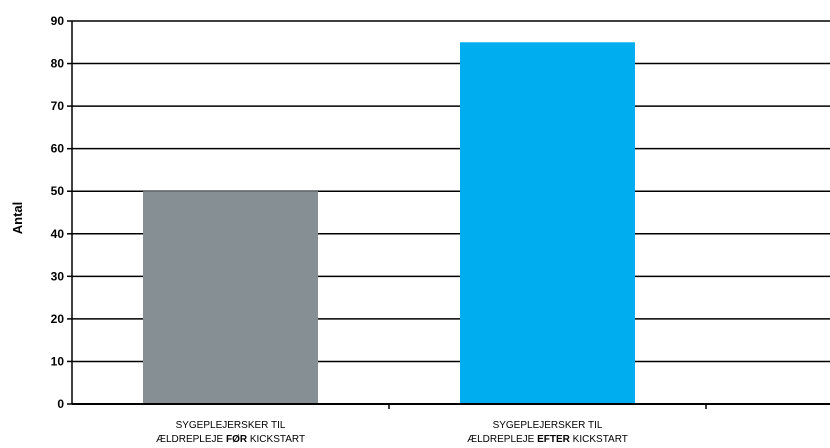  What do you see at coordinates (58, 149) in the screenshot?
I see `y-tick-label-60: 60` at bounding box center [58, 149].